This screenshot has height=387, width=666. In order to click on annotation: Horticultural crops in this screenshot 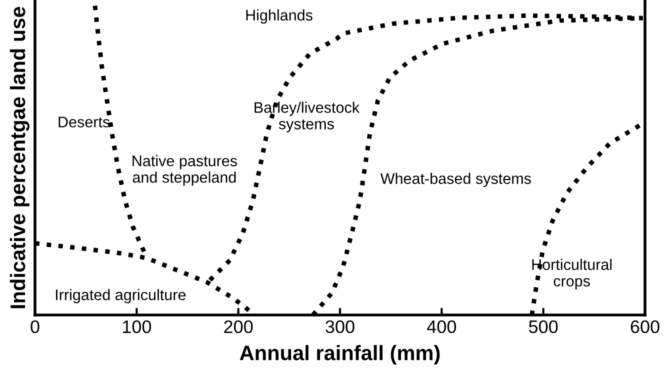, I will do `click(572, 274)`.